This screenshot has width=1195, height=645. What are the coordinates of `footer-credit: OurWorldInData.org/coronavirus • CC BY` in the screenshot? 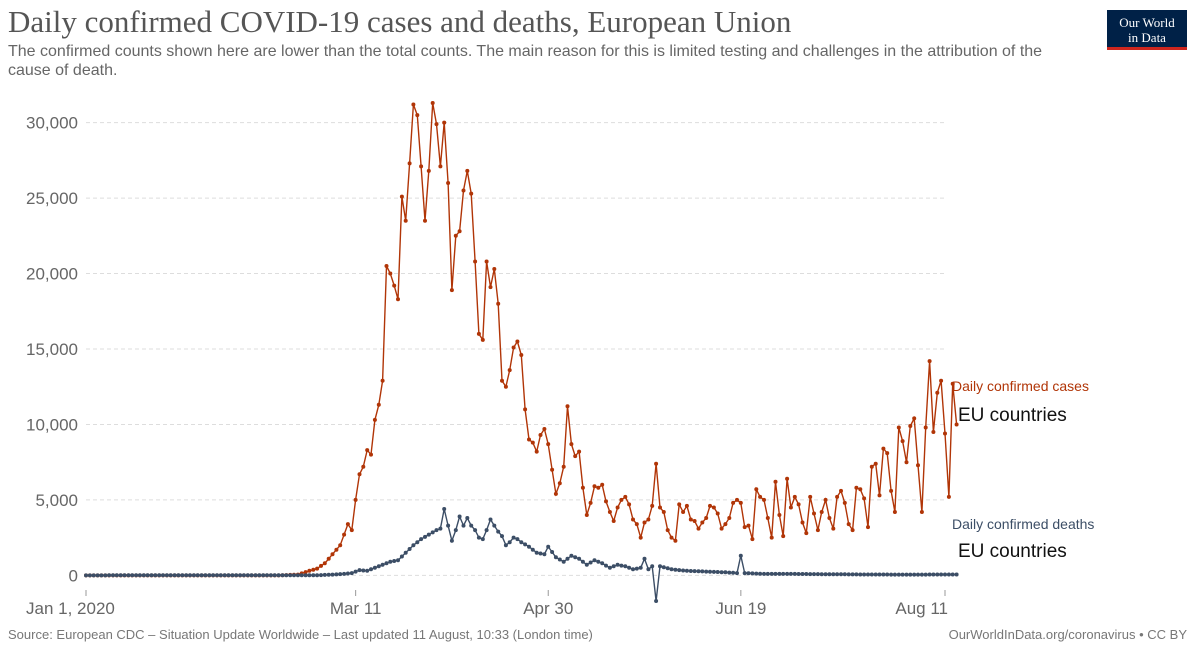 It's located at (1067, 634).